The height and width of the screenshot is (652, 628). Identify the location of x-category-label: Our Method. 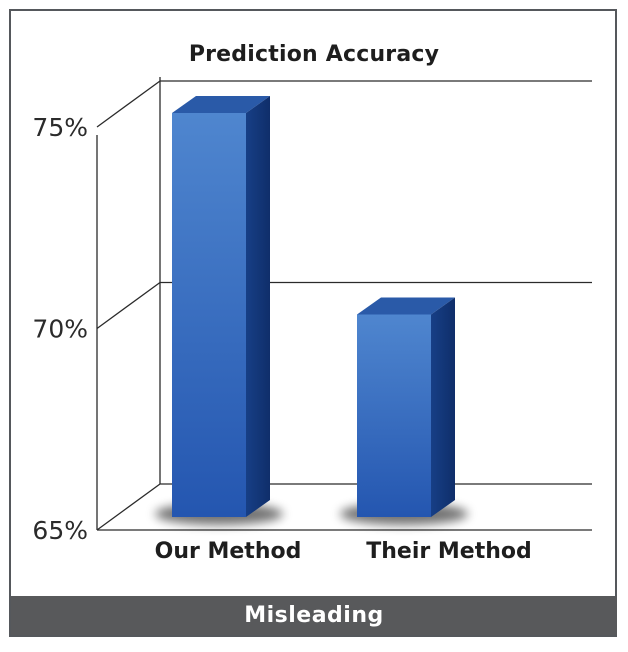
(228, 551).